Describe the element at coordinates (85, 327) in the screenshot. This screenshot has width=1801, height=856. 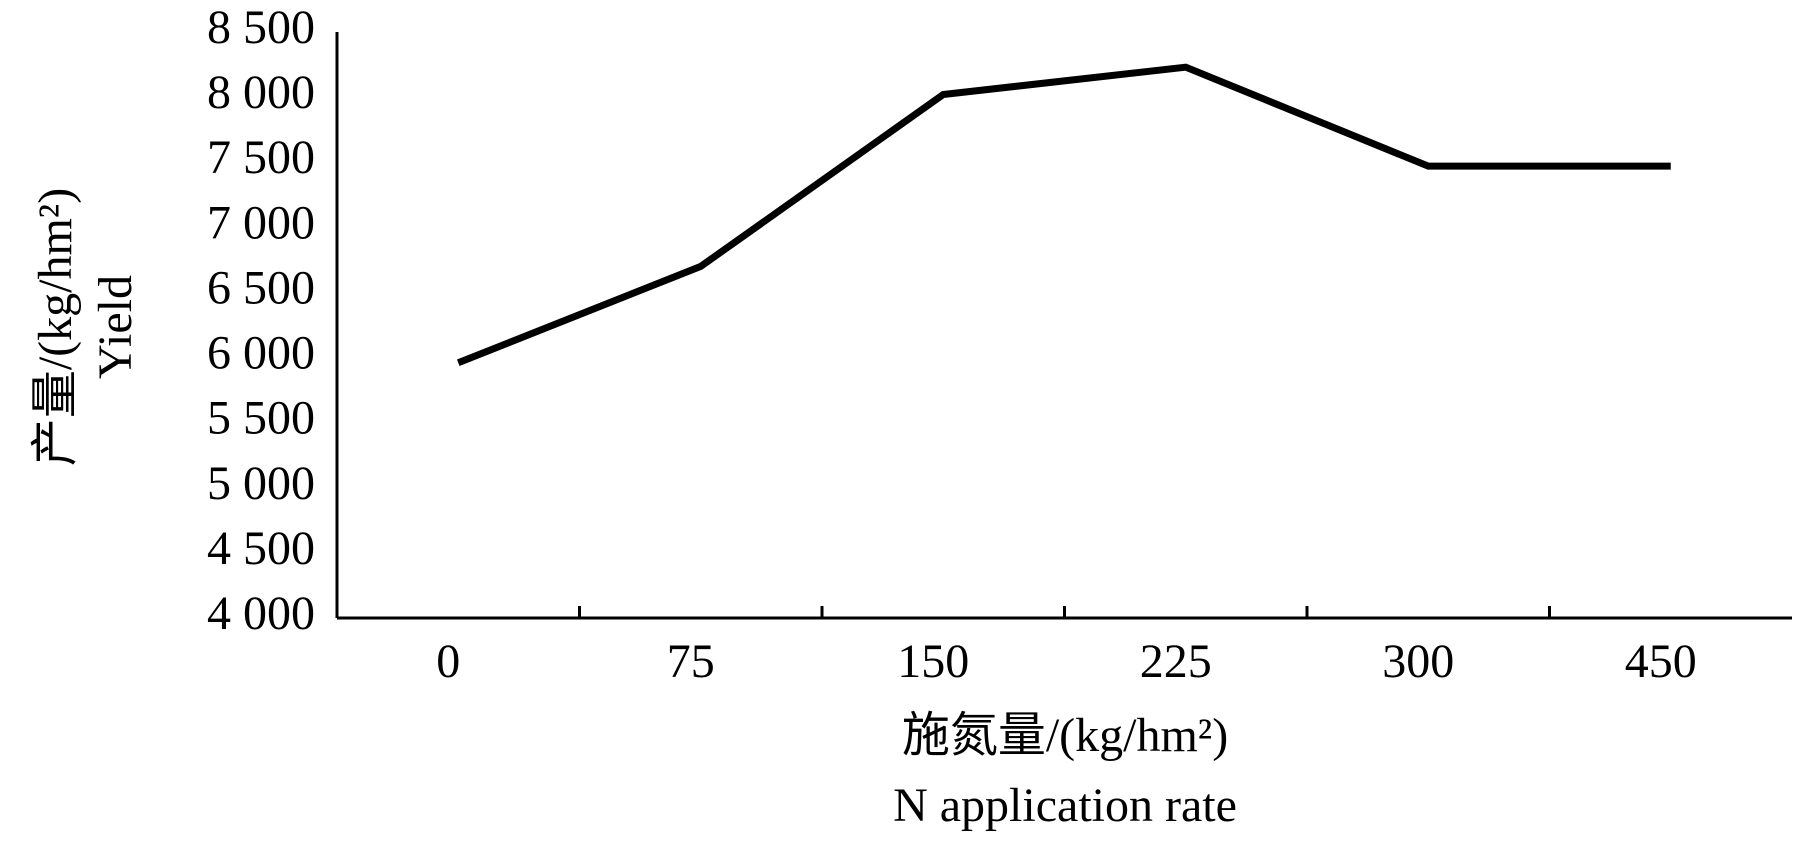
I see `y-axis-title: 产量/(kg/hm²) Yield` at that location.